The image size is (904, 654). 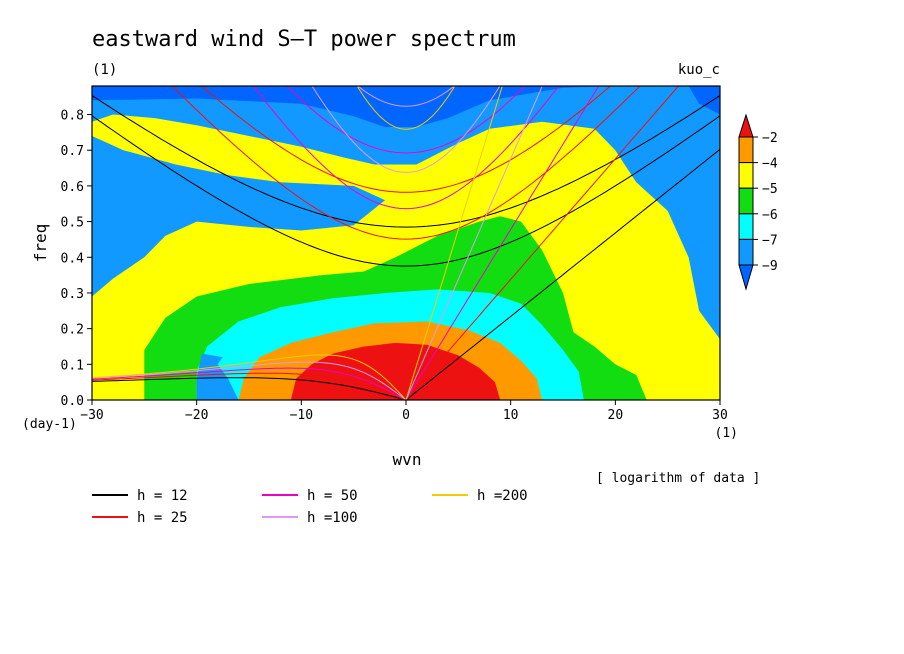 What do you see at coordinates (770, 189) in the screenshot?
I see `colorbar-label: −5` at bounding box center [770, 189].